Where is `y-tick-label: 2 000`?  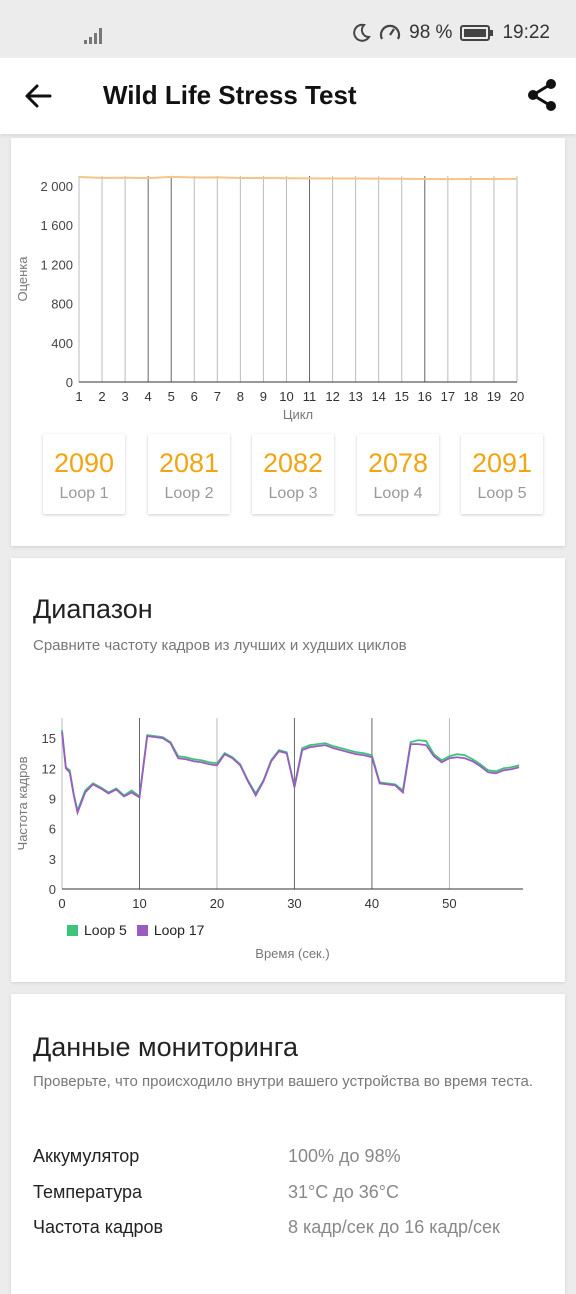
y-tick-label: 2 000 is located at coordinates (56, 186).